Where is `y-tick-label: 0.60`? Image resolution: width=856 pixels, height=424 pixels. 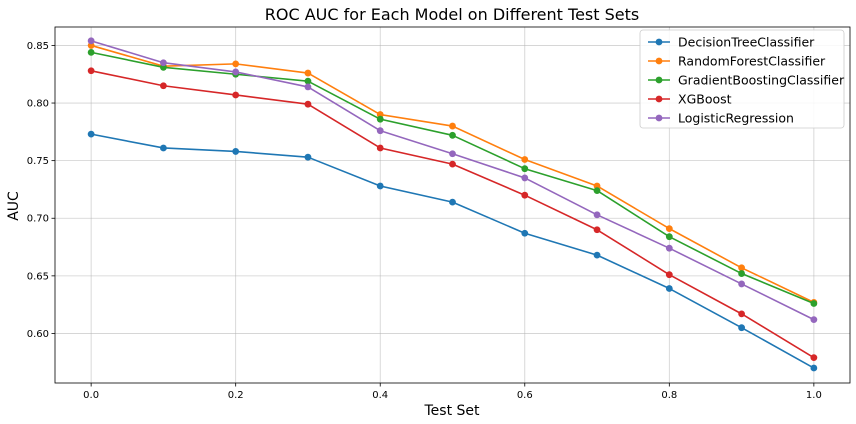 y-tick-label: 0.60 is located at coordinates (38, 334).